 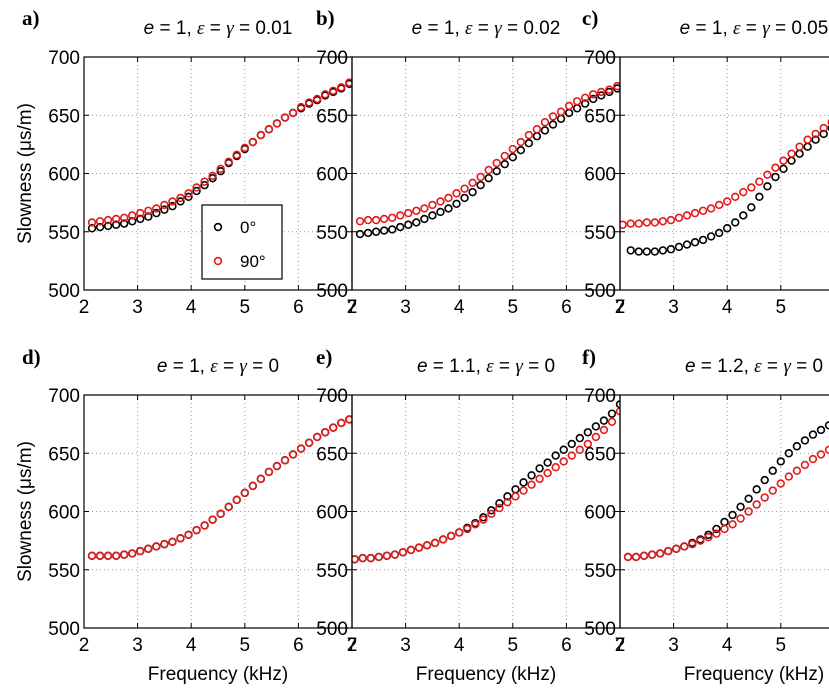 What do you see at coordinates (149, 28) in the screenshot?
I see `title-part: e` at bounding box center [149, 28].